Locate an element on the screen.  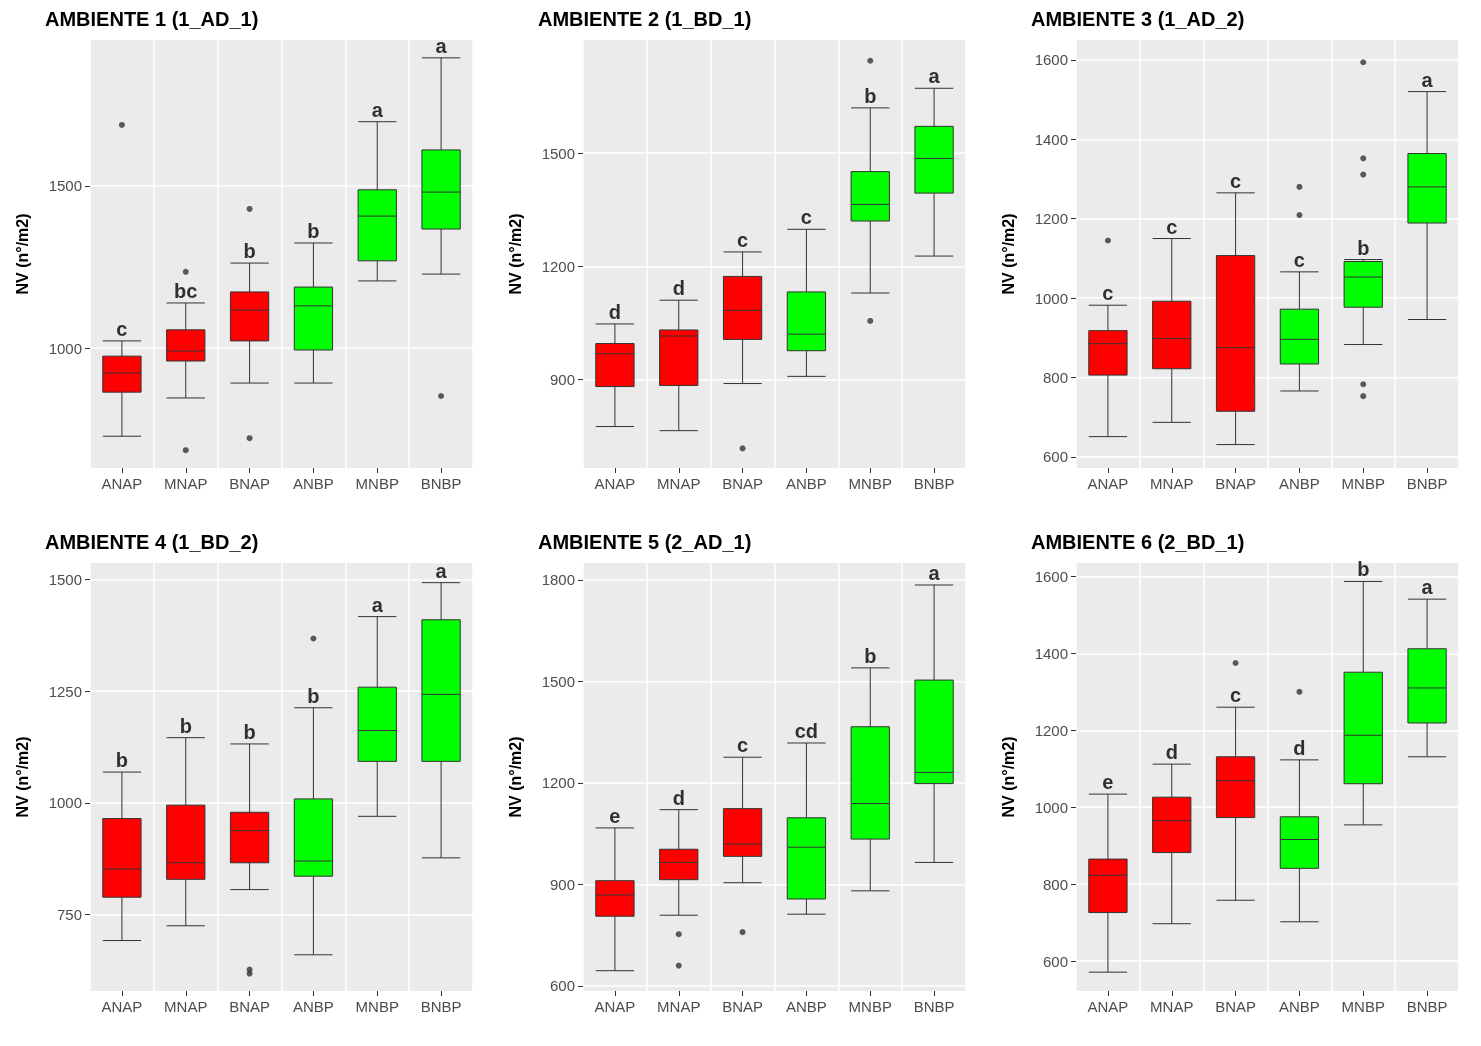
y-tick-label: 1800 is located at coordinates (558, 580).